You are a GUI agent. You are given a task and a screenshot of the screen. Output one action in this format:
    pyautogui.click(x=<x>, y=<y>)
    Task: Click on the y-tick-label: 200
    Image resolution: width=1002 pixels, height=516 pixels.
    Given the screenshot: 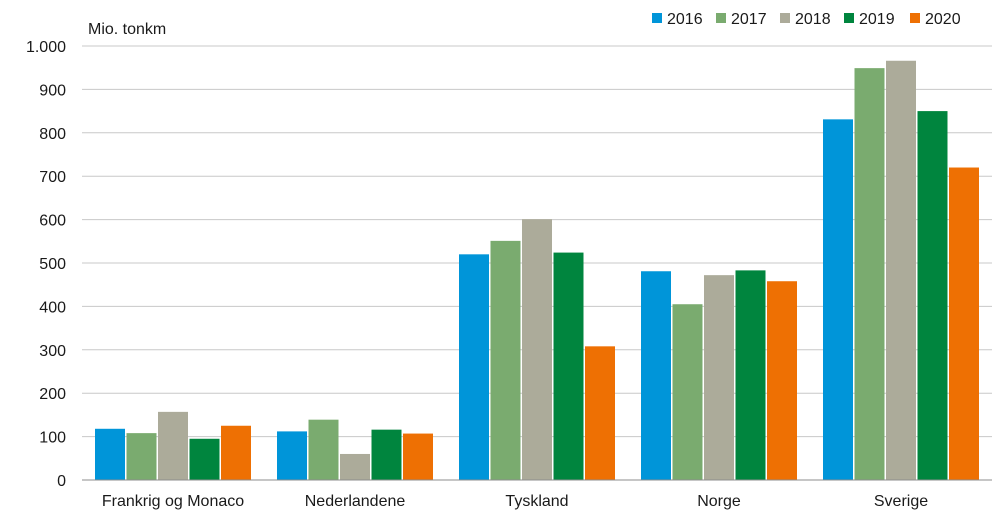 What is the action you would take?
    pyautogui.click(x=52, y=394)
    